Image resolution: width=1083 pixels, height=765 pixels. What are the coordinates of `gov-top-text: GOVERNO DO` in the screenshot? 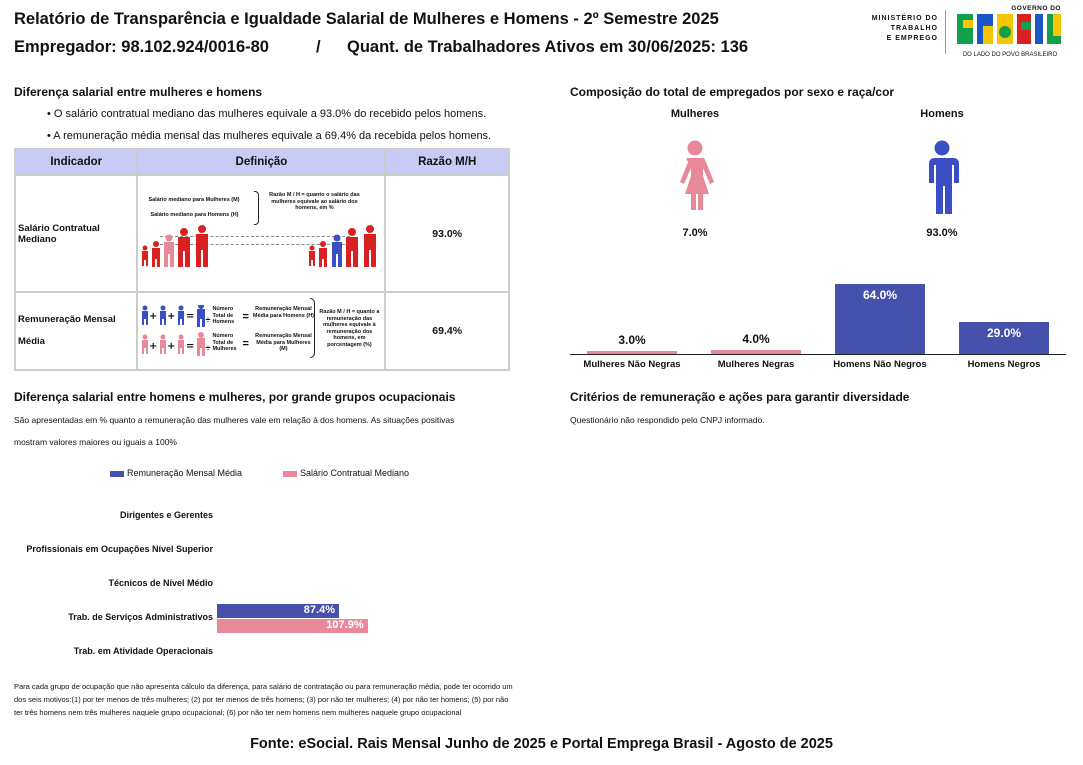 It's located at (1036, 8).